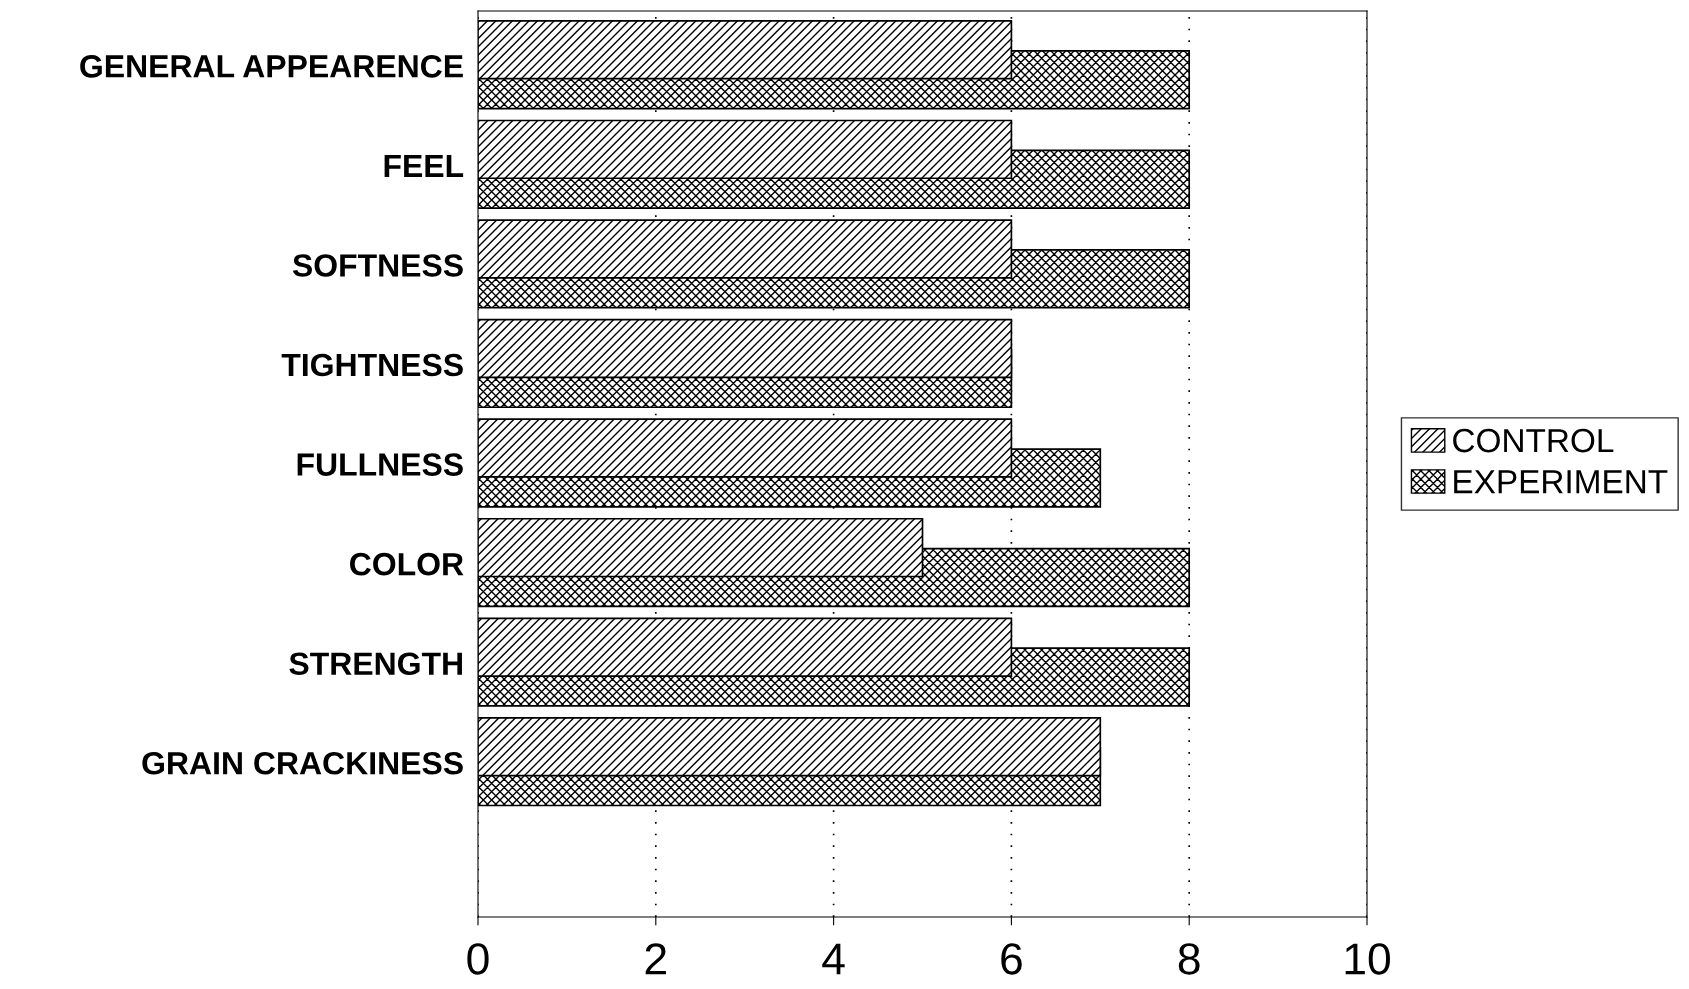 The width and height of the screenshot is (1689, 989). I want to click on x-tick-label: 6, so click(1011, 959).